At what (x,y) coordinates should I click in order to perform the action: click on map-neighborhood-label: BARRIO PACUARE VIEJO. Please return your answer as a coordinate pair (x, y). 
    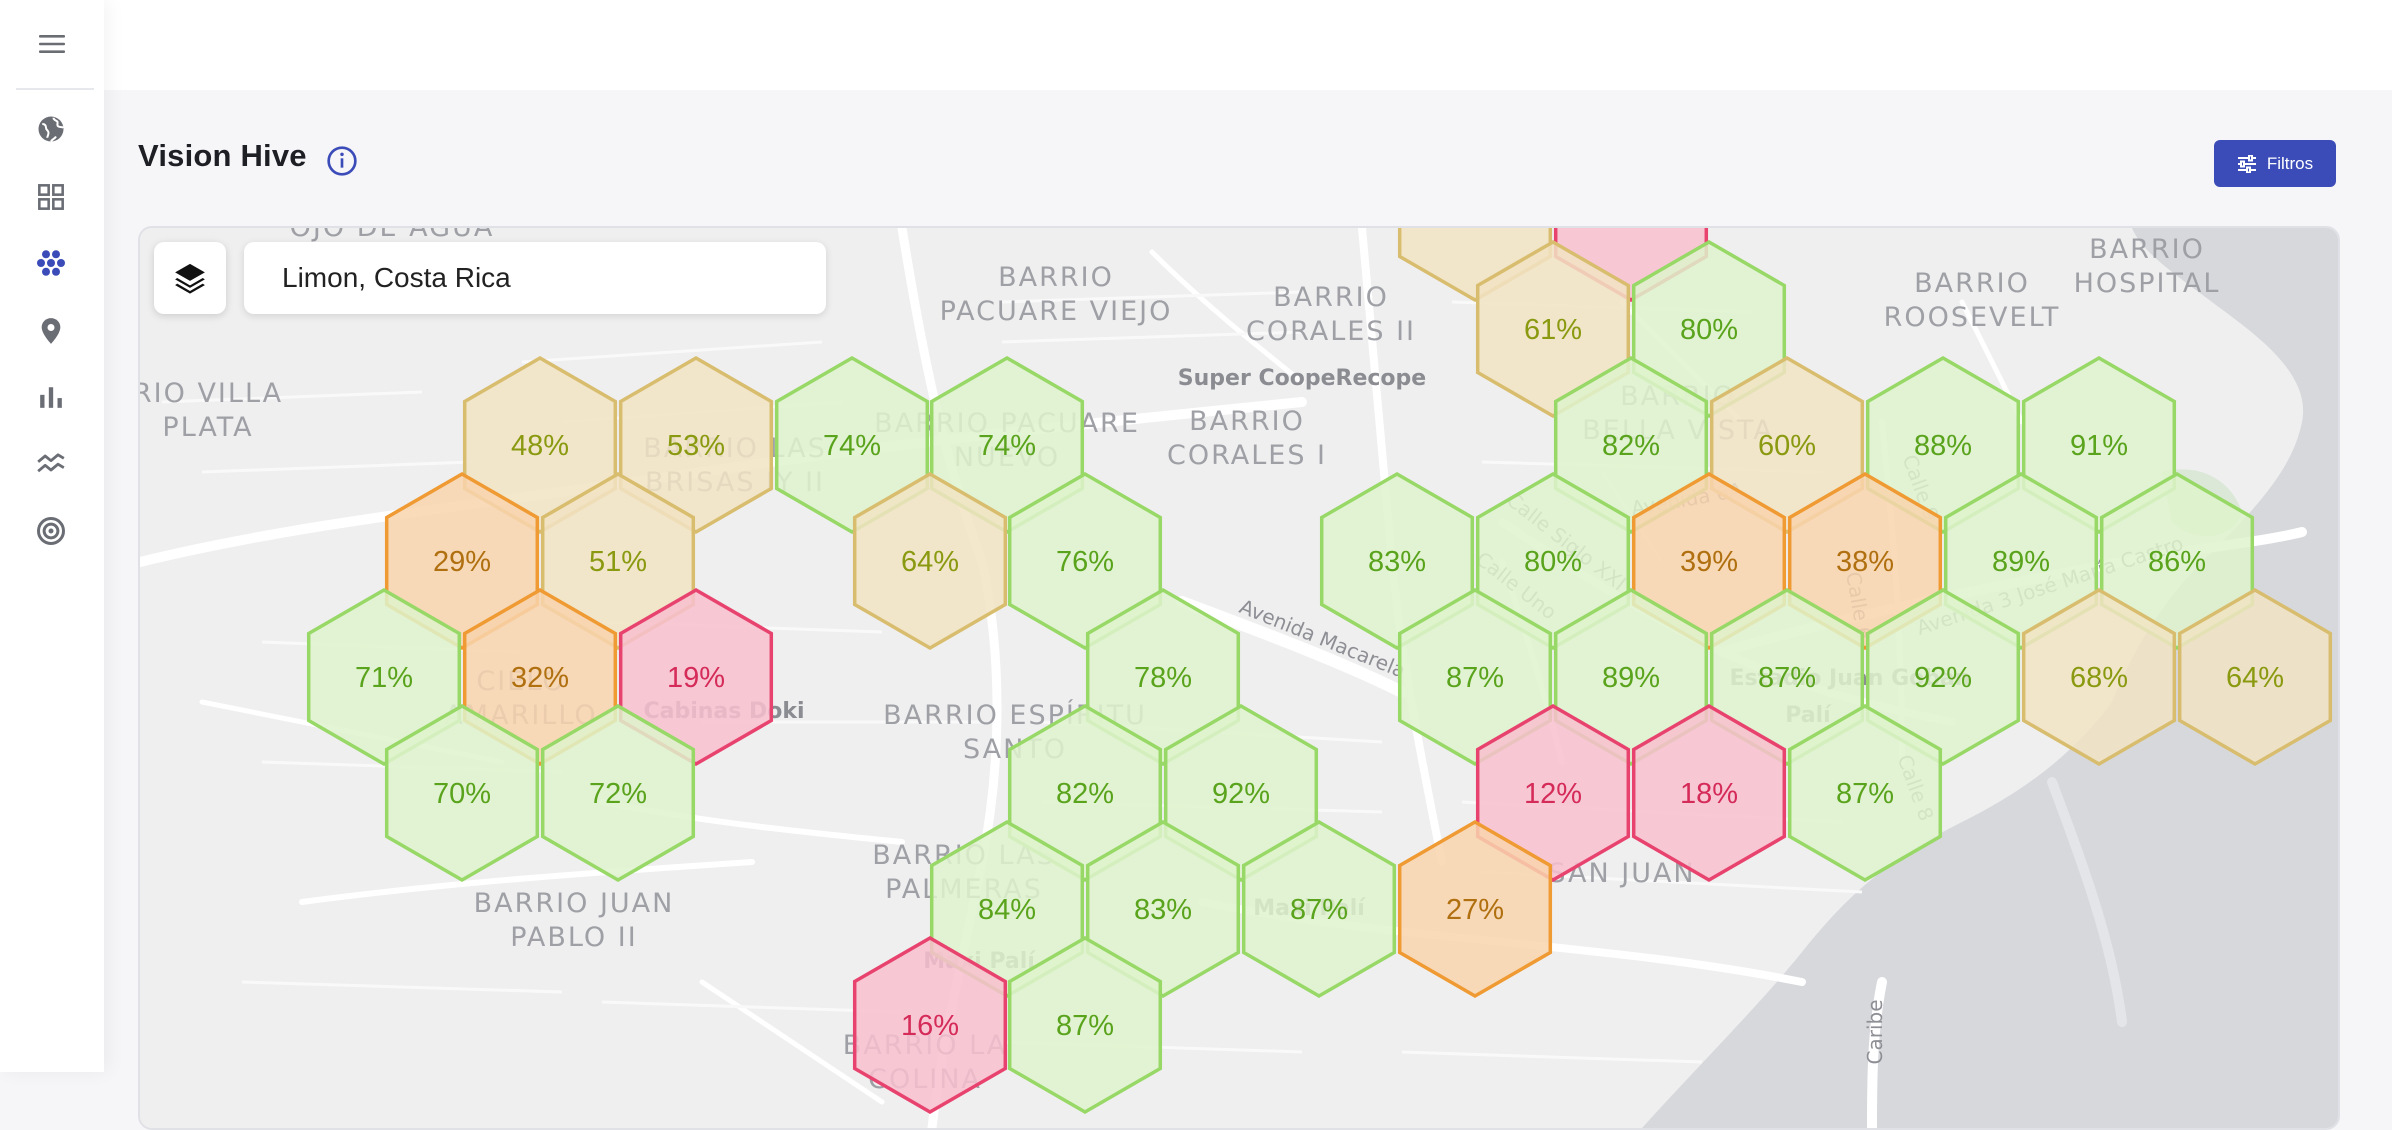
    Looking at the image, I should click on (1056, 294).